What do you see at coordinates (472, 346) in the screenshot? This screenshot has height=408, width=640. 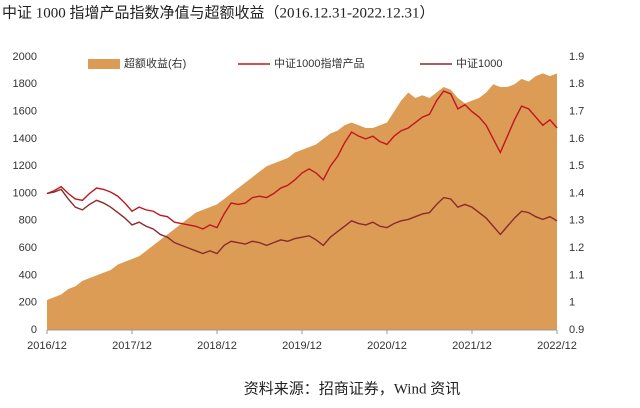 I see `x-tick-label: 2021/12` at bounding box center [472, 346].